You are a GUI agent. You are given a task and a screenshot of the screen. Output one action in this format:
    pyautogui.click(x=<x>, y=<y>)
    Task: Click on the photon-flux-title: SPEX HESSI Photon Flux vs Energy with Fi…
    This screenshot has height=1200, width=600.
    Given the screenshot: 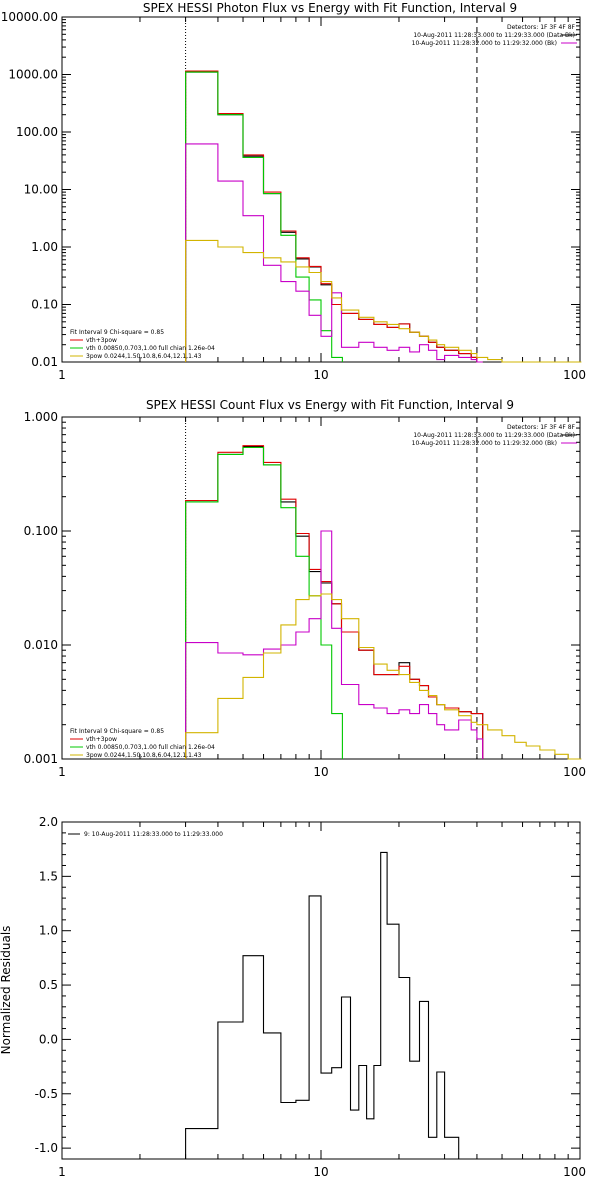 What is the action you would take?
    pyautogui.click(x=330, y=8)
    